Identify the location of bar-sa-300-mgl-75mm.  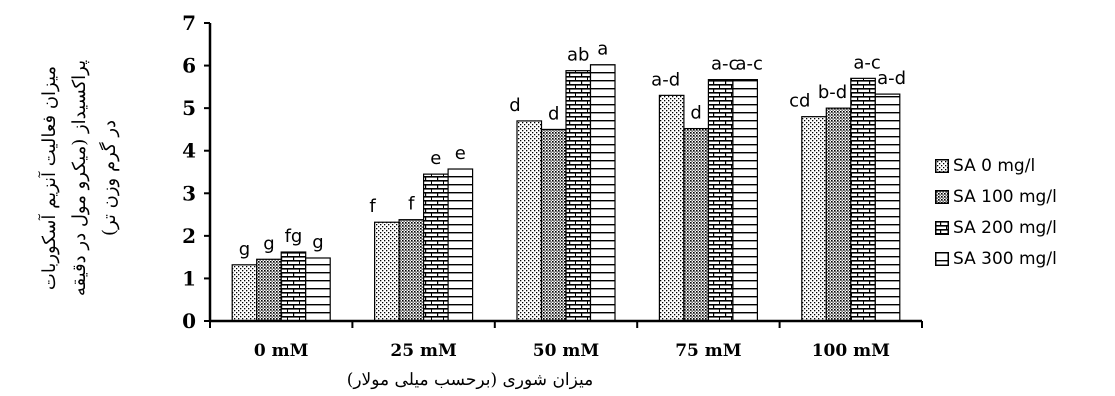
(745, 200).